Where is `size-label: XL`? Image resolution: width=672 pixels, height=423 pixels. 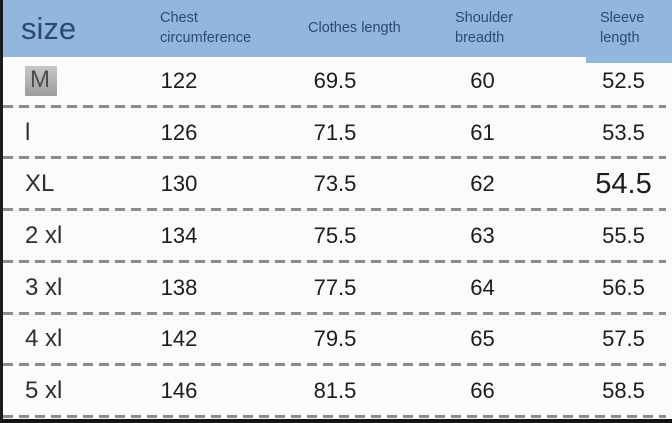
size-label: XL is located at coordinates (40, 184).